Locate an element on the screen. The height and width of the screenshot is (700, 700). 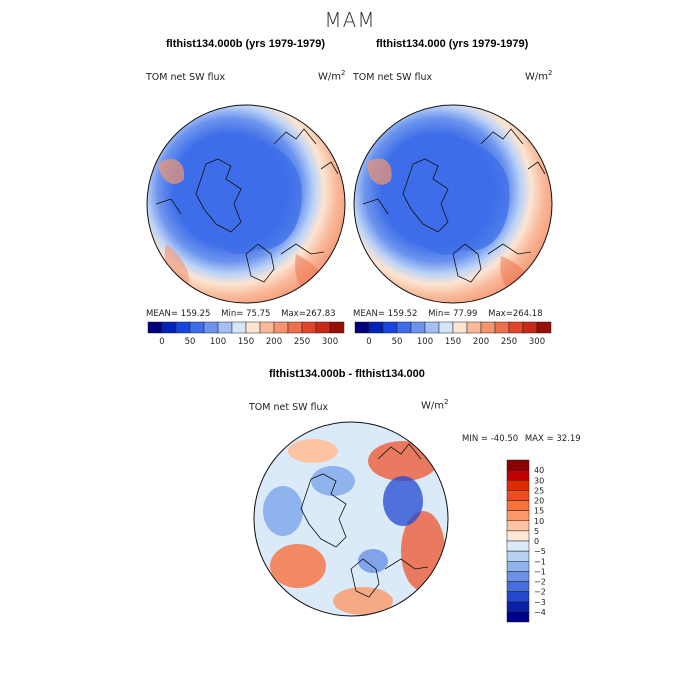
left-min-value: 75.75 is located at coordinates (258, 314).